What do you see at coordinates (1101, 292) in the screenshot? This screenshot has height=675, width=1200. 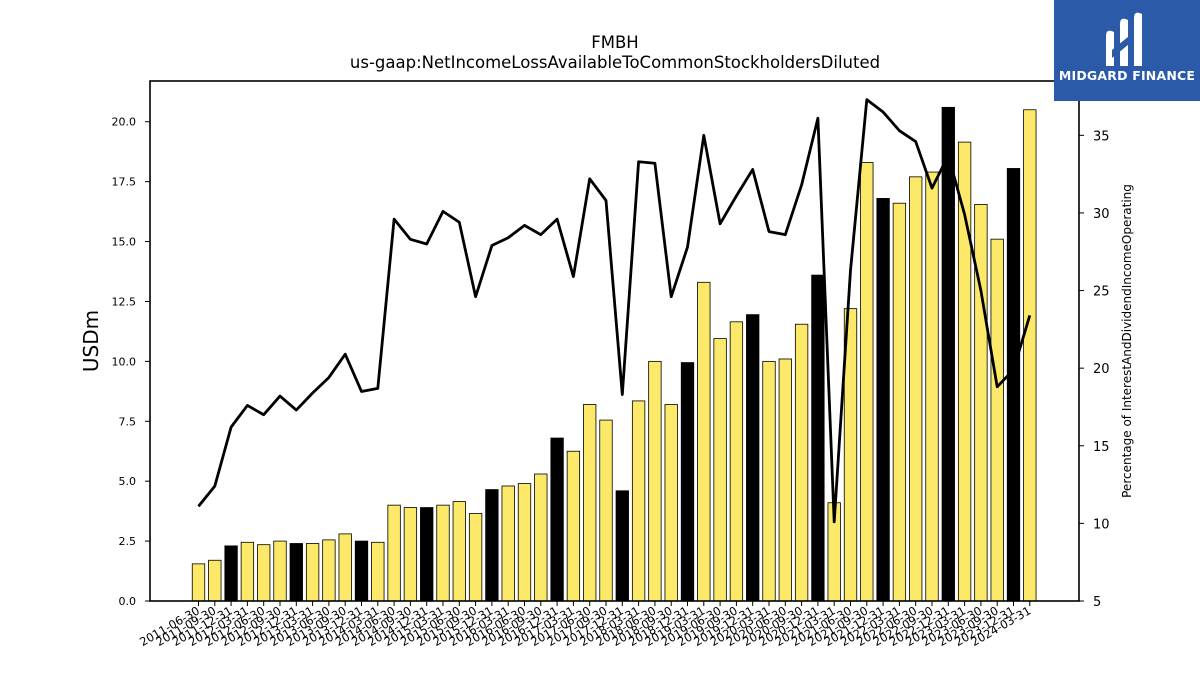 I see `y2-tick-label: 25` at bounding box center [1101, 292].